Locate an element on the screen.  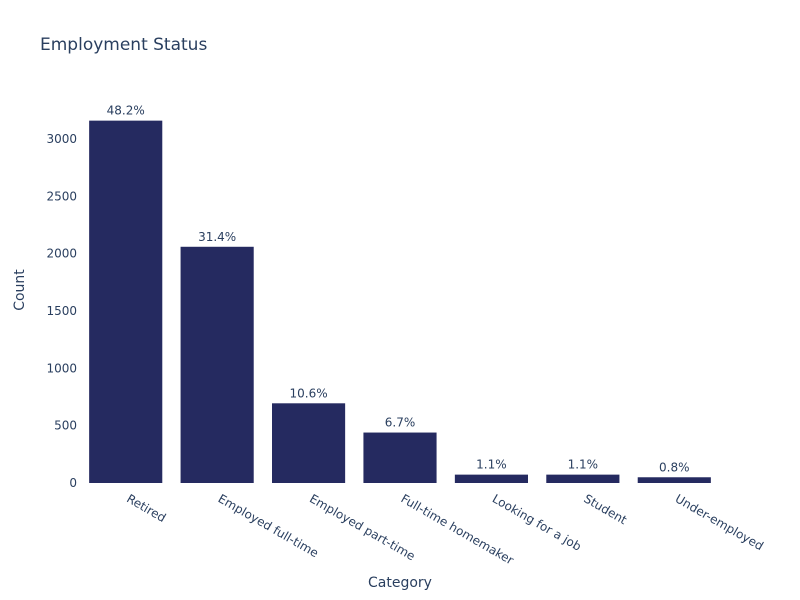
y-axis-ticks: 0 500 1000 1500 2000 2500 3000 is located at coordinates (61, 311).